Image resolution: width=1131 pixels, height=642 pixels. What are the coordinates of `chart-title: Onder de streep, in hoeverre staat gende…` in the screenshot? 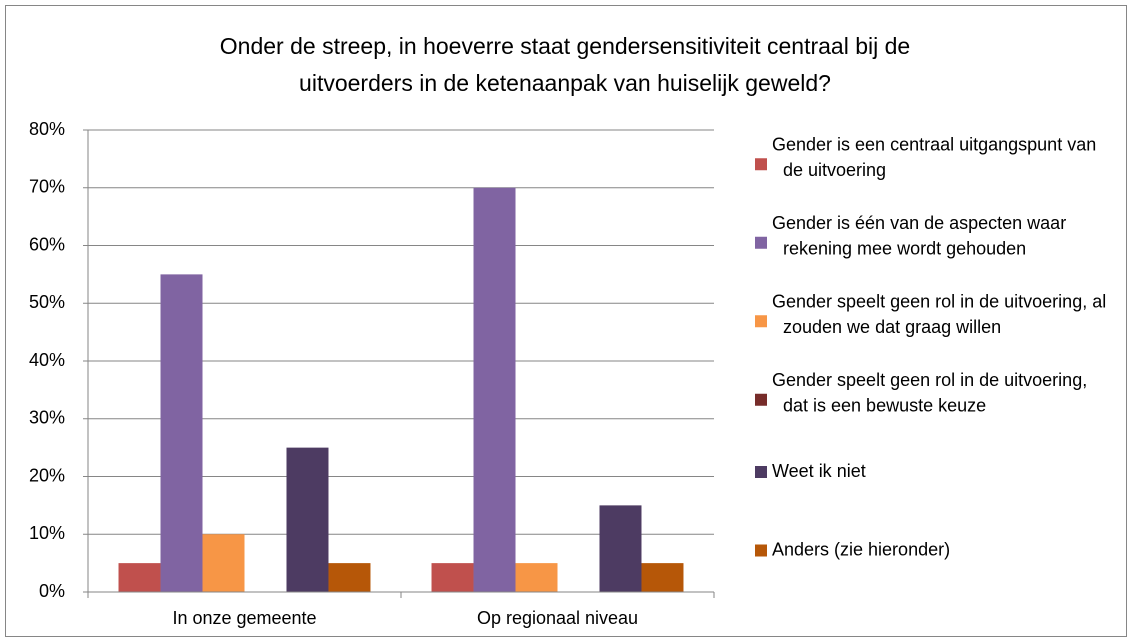 It's located at (565, 64).